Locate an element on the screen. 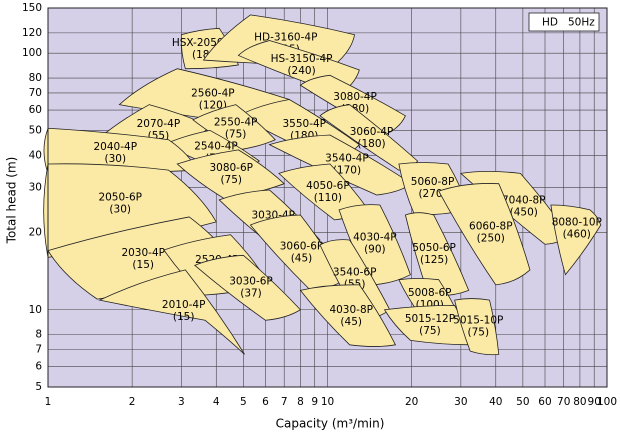  region-name: 6060-8P is located at coordinates (491, 226).